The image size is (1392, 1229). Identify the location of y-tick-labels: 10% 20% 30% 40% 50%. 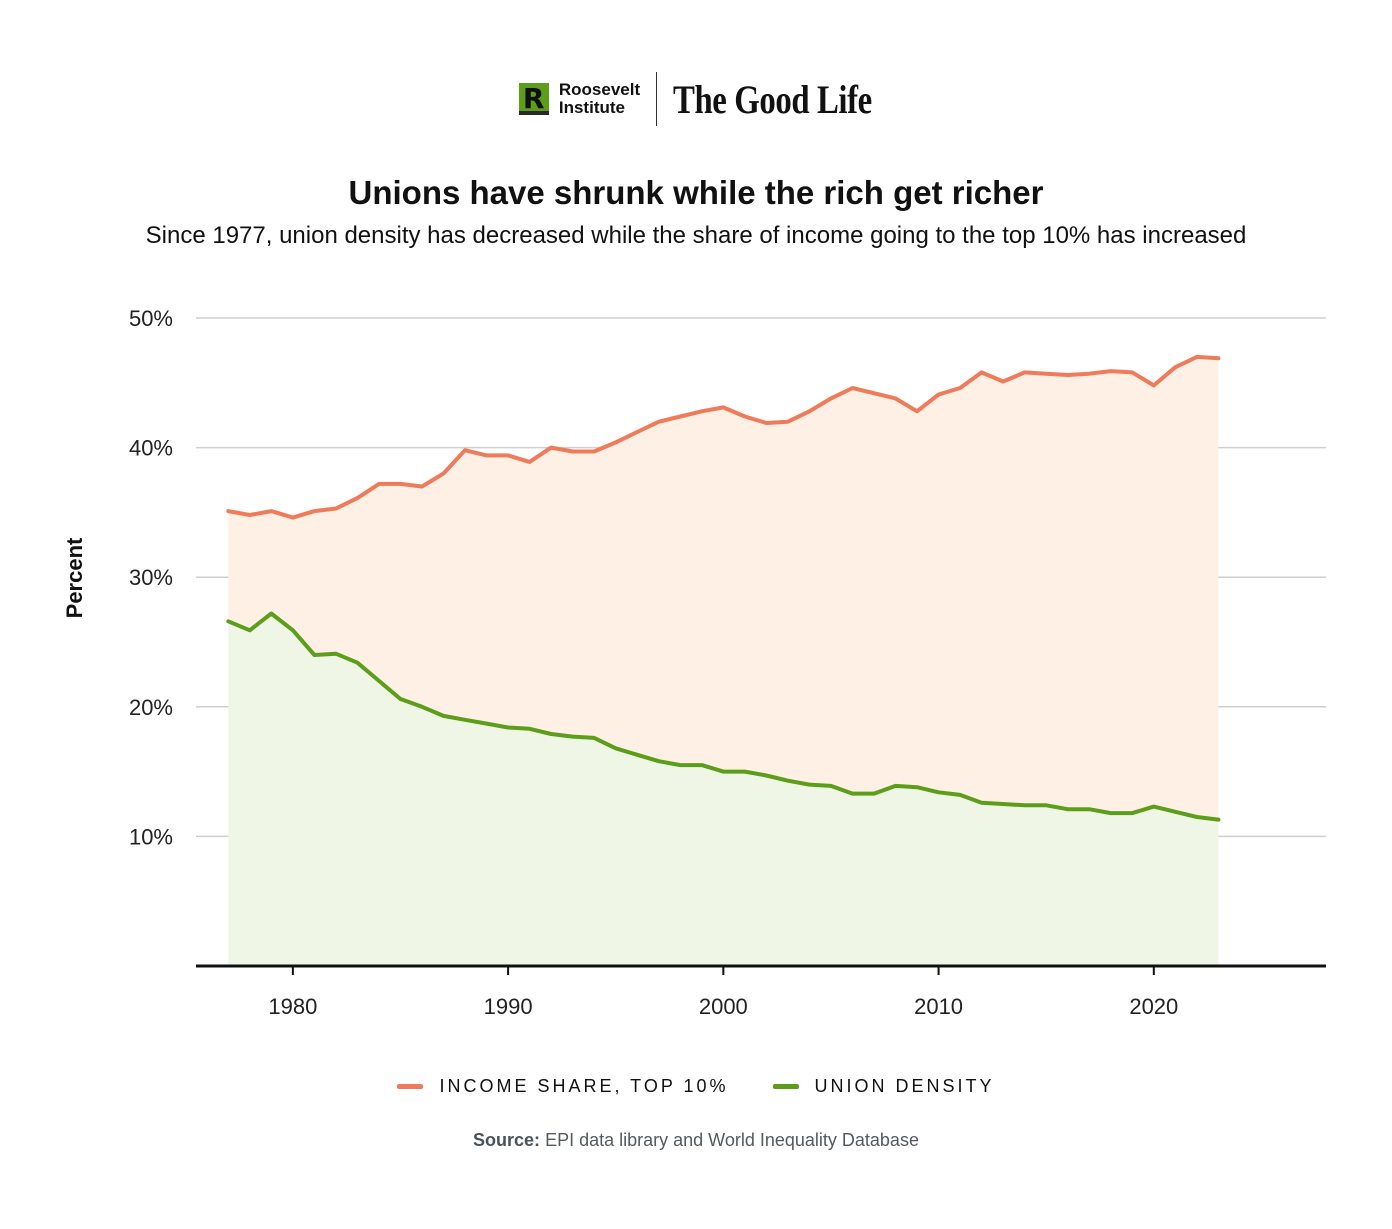
(151, 577).